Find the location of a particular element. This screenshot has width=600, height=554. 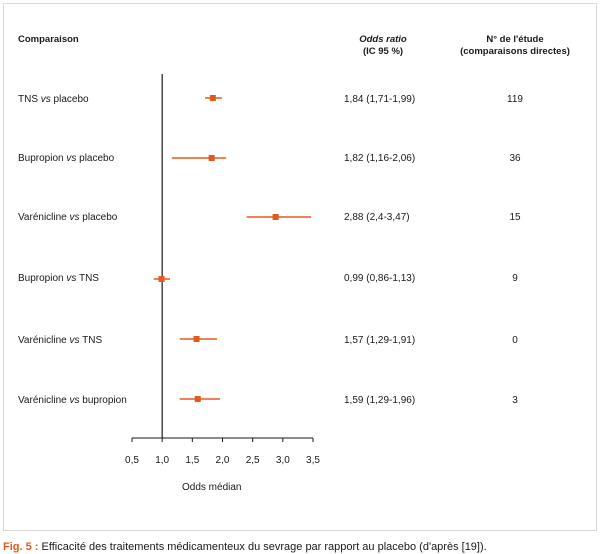

row-label-0: TNS vs placebo is located at coordinates (53, 99).